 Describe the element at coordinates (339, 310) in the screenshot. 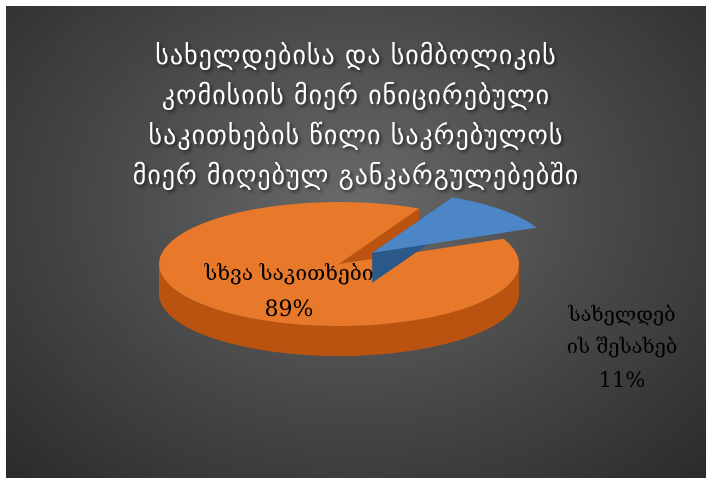

I see `slice-side-wall` at that location.